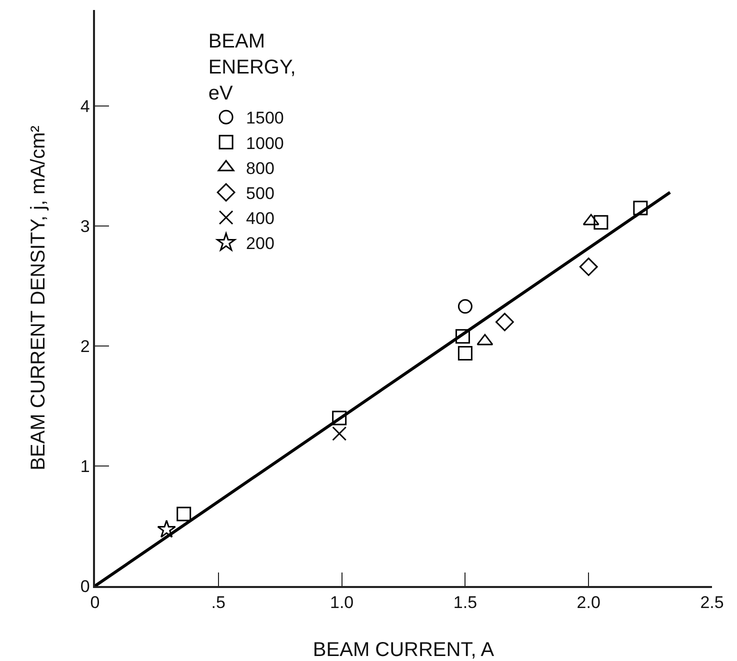  I want to click on x-tick-label: 1.0, so click(342, 602).